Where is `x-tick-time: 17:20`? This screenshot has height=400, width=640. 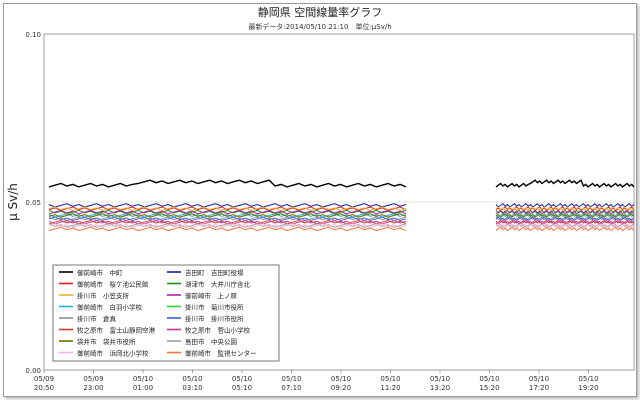 x-tick-time: 17:20 is located at coordinates (539, 388).